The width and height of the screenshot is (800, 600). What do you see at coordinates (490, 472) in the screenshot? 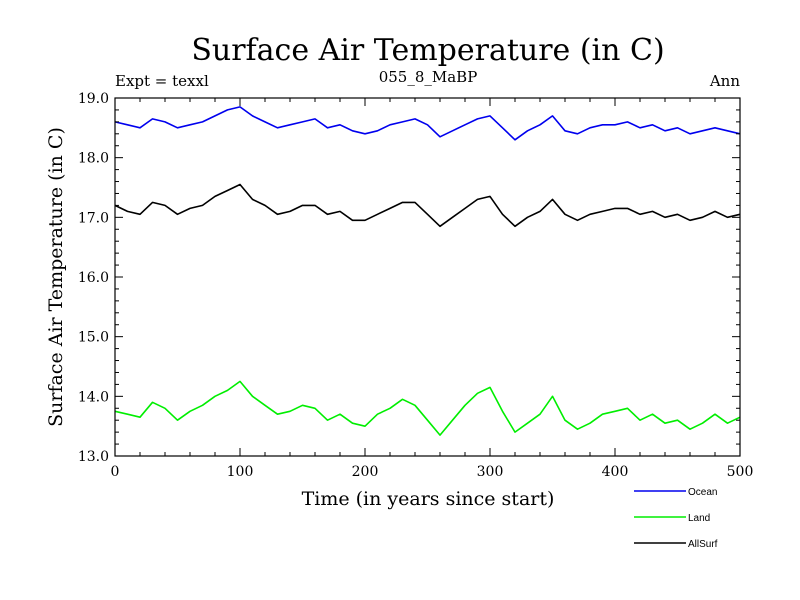
I see `x-tick-label: 300` at bounding box center [490, 472].